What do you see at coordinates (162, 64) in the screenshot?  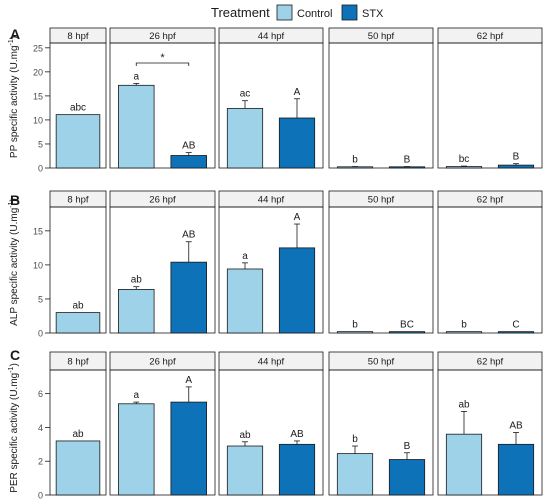 I see `significance-bracket` at bounding box center [162, 64].